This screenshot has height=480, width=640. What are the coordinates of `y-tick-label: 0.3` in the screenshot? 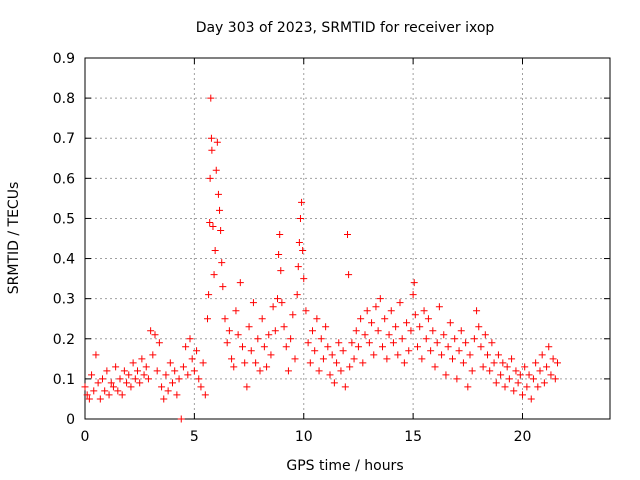 It's located at (64, 300).